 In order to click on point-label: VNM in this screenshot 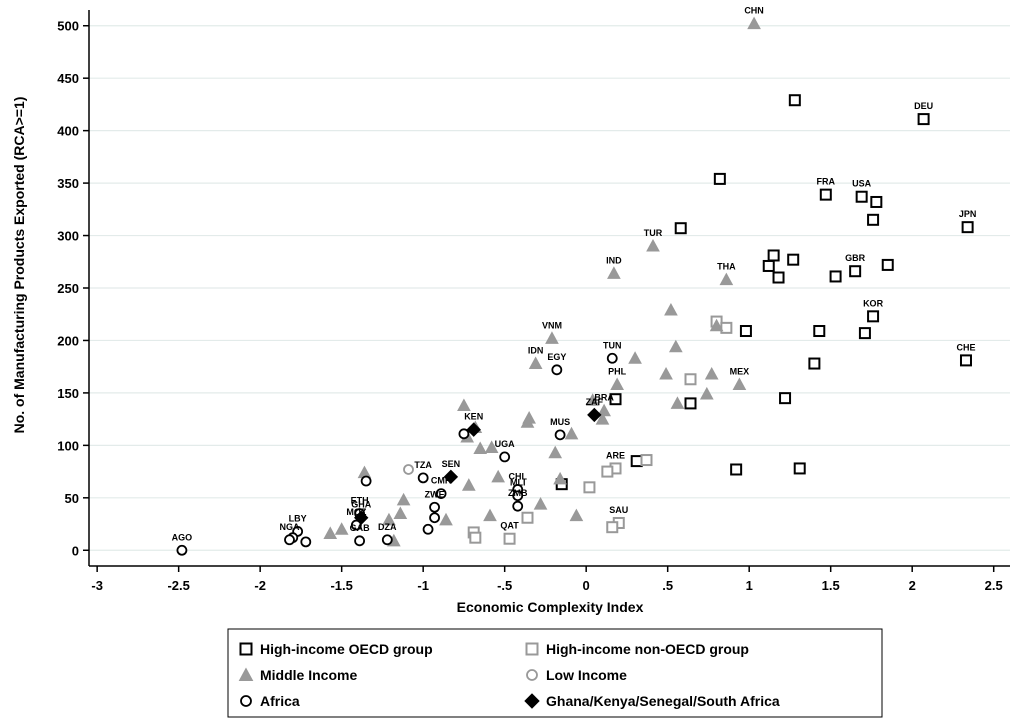, I will do `click(552, 325)`.